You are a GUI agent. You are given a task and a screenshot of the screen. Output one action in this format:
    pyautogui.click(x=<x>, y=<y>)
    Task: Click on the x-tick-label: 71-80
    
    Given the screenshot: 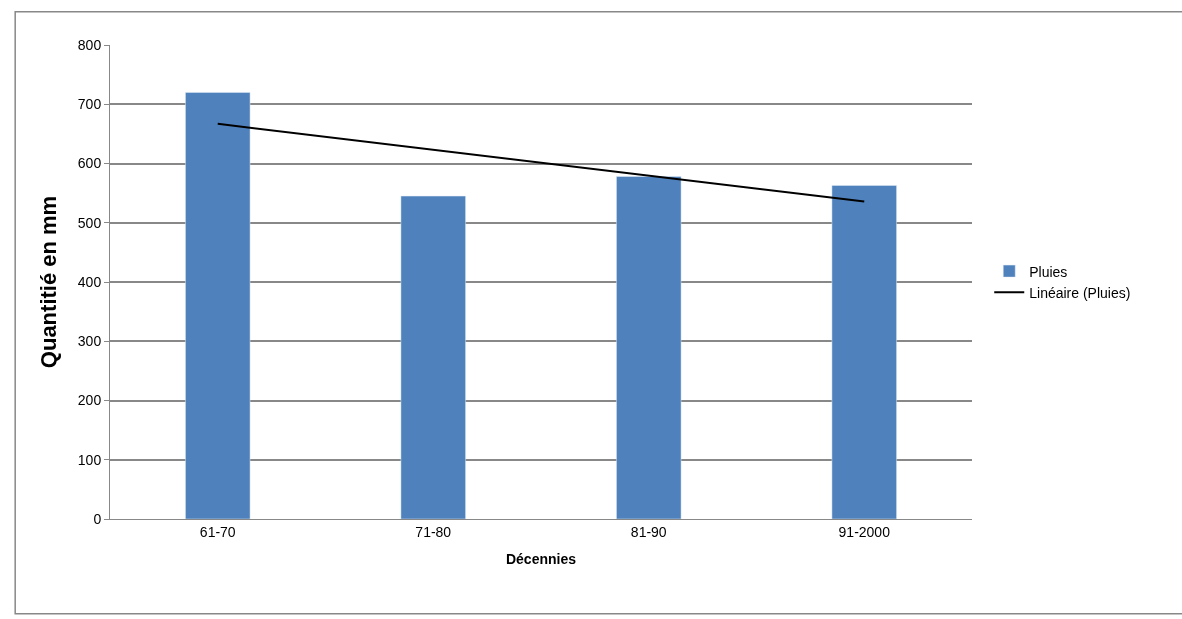 What is the action you would take?
    pyautogui.click(x=433, y=531)
    